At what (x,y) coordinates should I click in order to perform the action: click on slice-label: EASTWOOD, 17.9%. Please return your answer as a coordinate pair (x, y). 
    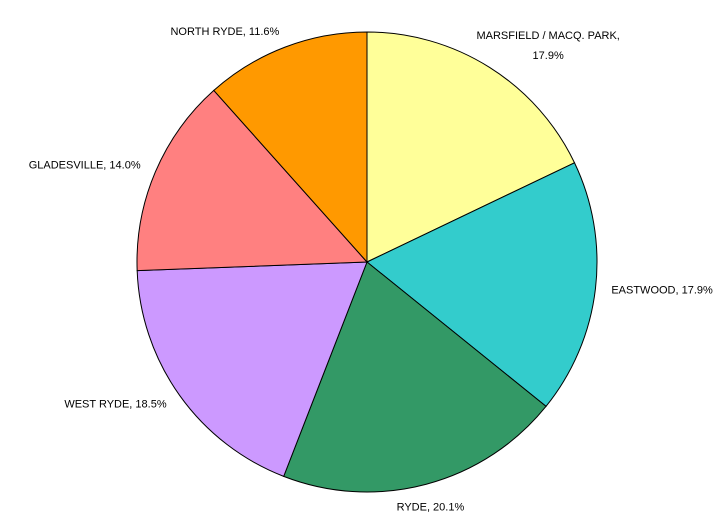
    Looking at the image, I should click on (662, 290).